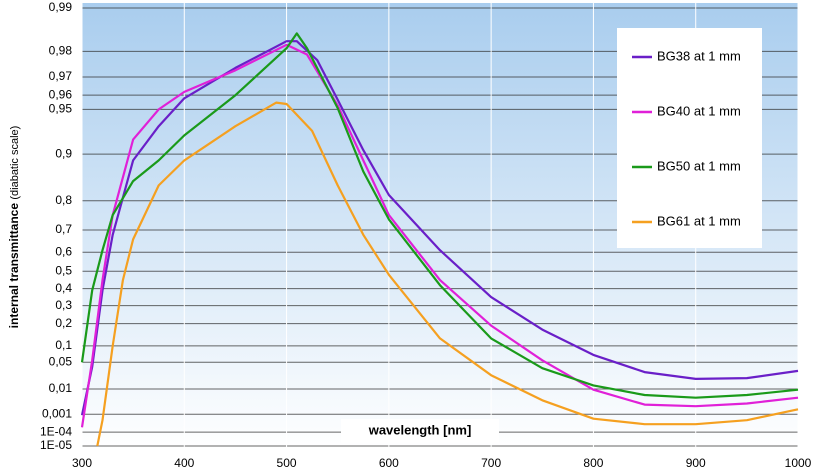  Describe the element at coordinates (699, 220) in the screenshot. I see `legend-label: BG61 at 1 mm` at that location.